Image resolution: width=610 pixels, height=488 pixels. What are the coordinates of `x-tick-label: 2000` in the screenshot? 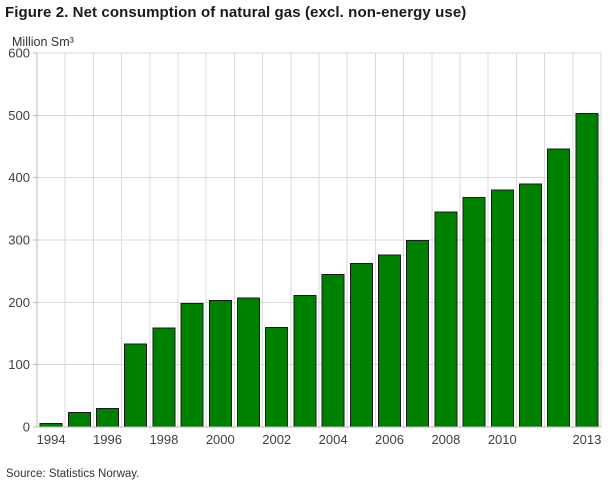 It's located at (220, 439).